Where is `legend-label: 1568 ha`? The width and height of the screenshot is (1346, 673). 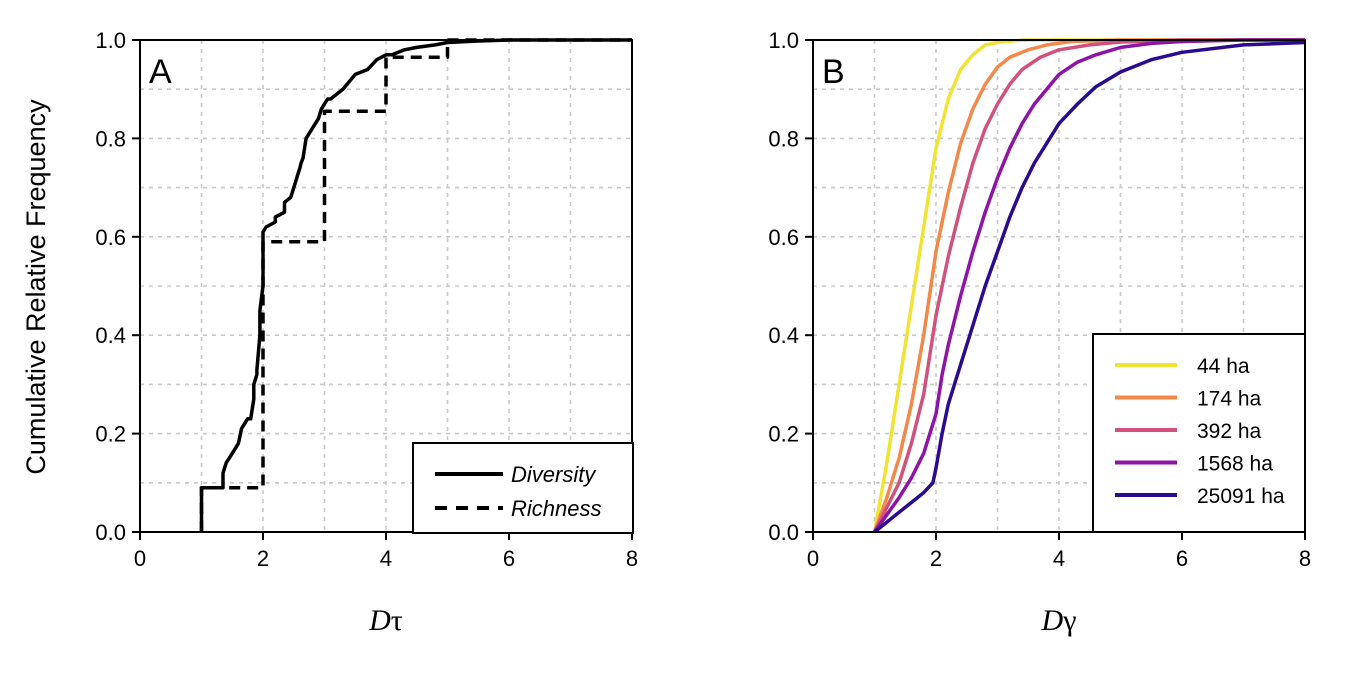
legend-label: 1568 ha is located at coordinates (1235, 464).